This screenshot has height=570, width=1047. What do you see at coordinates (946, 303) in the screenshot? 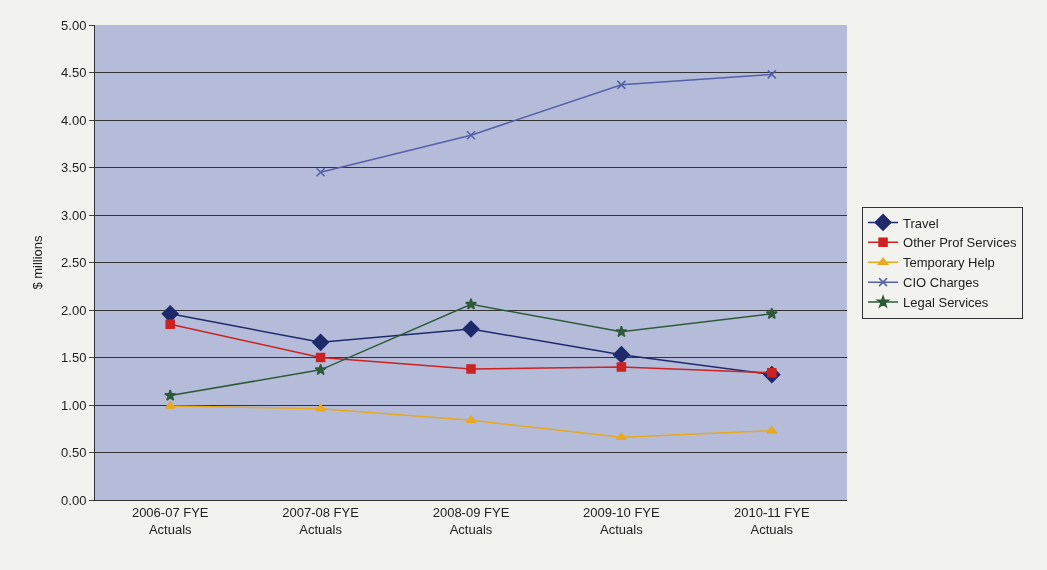
I see `legend-label: Legal Services` at bounding box center [946, 303].